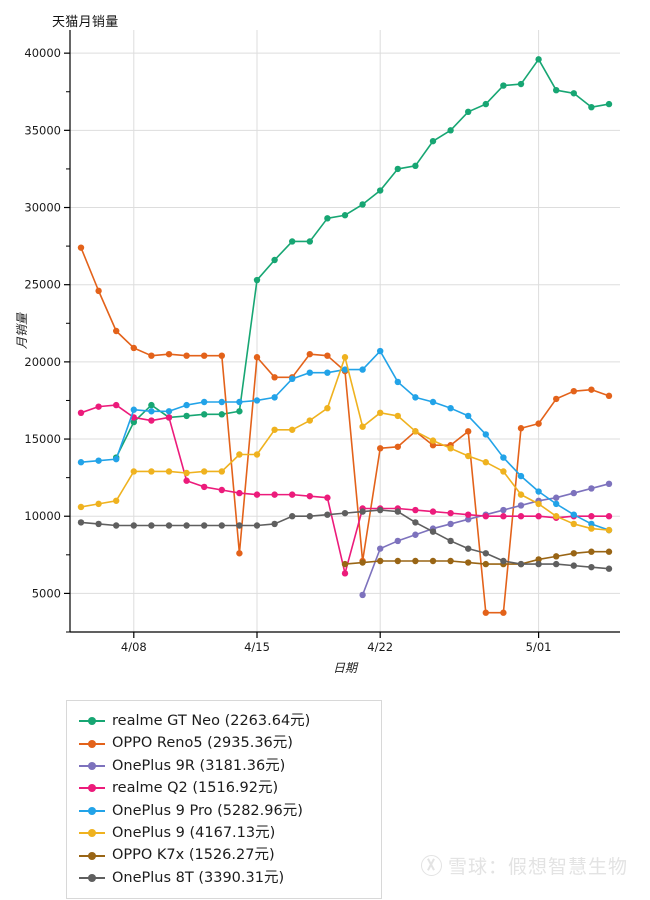 Image resolution: width=650 pixels, height=900 pixels. Describe the element at coordinates (46, 593) in the screenshot. I see `y-tick-label: 5000` at that location.